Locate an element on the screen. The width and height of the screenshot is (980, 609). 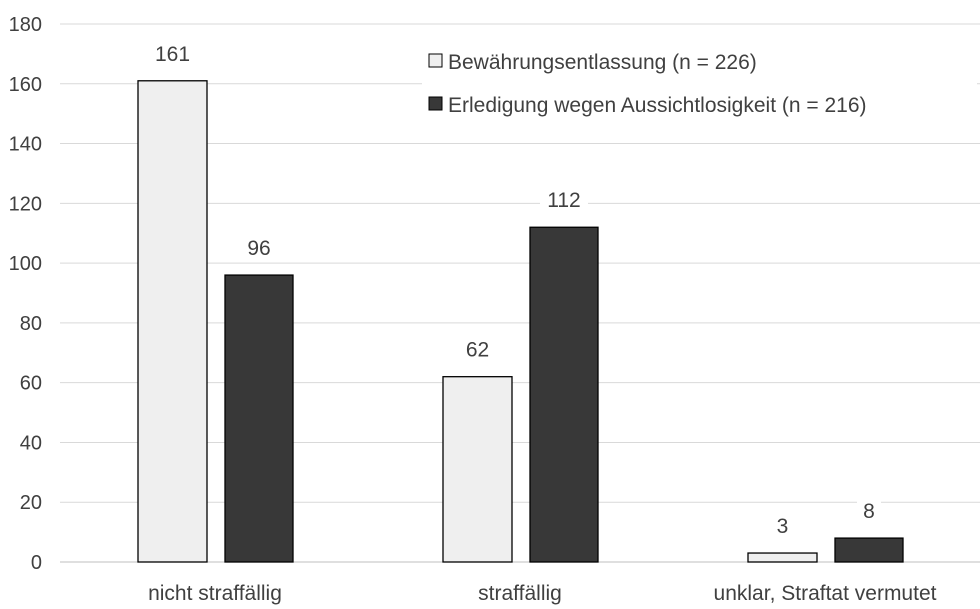
data-label: 62 is located at coordinates (477, 350).